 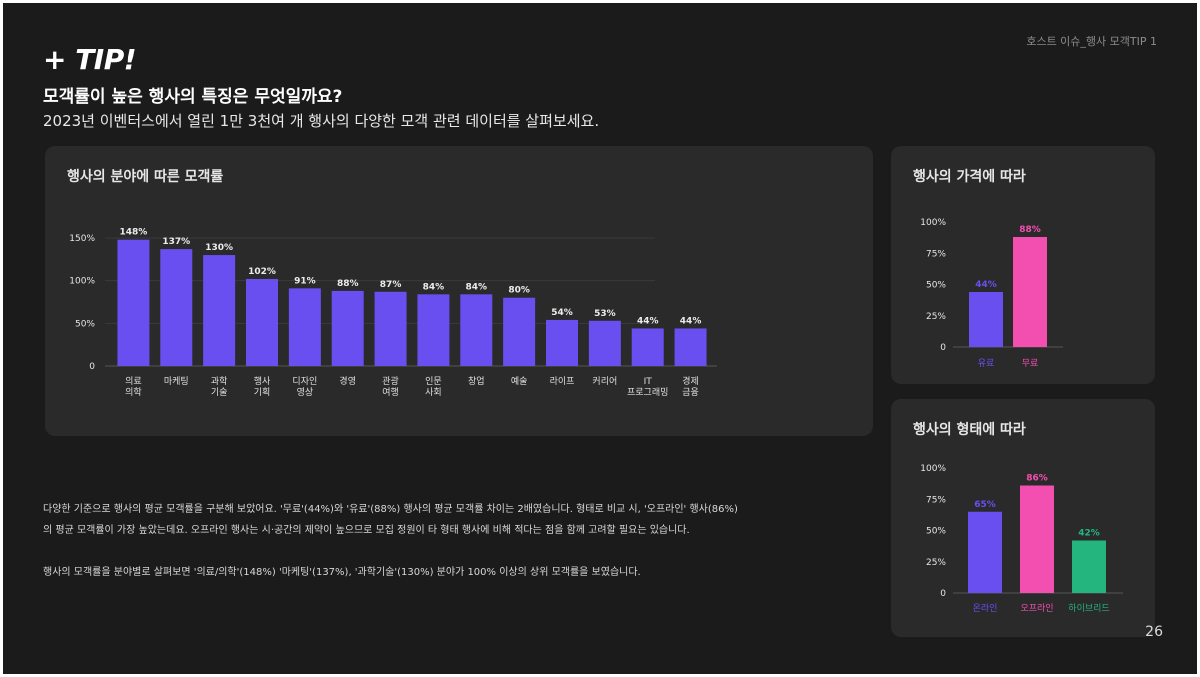 I want to click on category-label: 라이프, so click(x=562, y=381).